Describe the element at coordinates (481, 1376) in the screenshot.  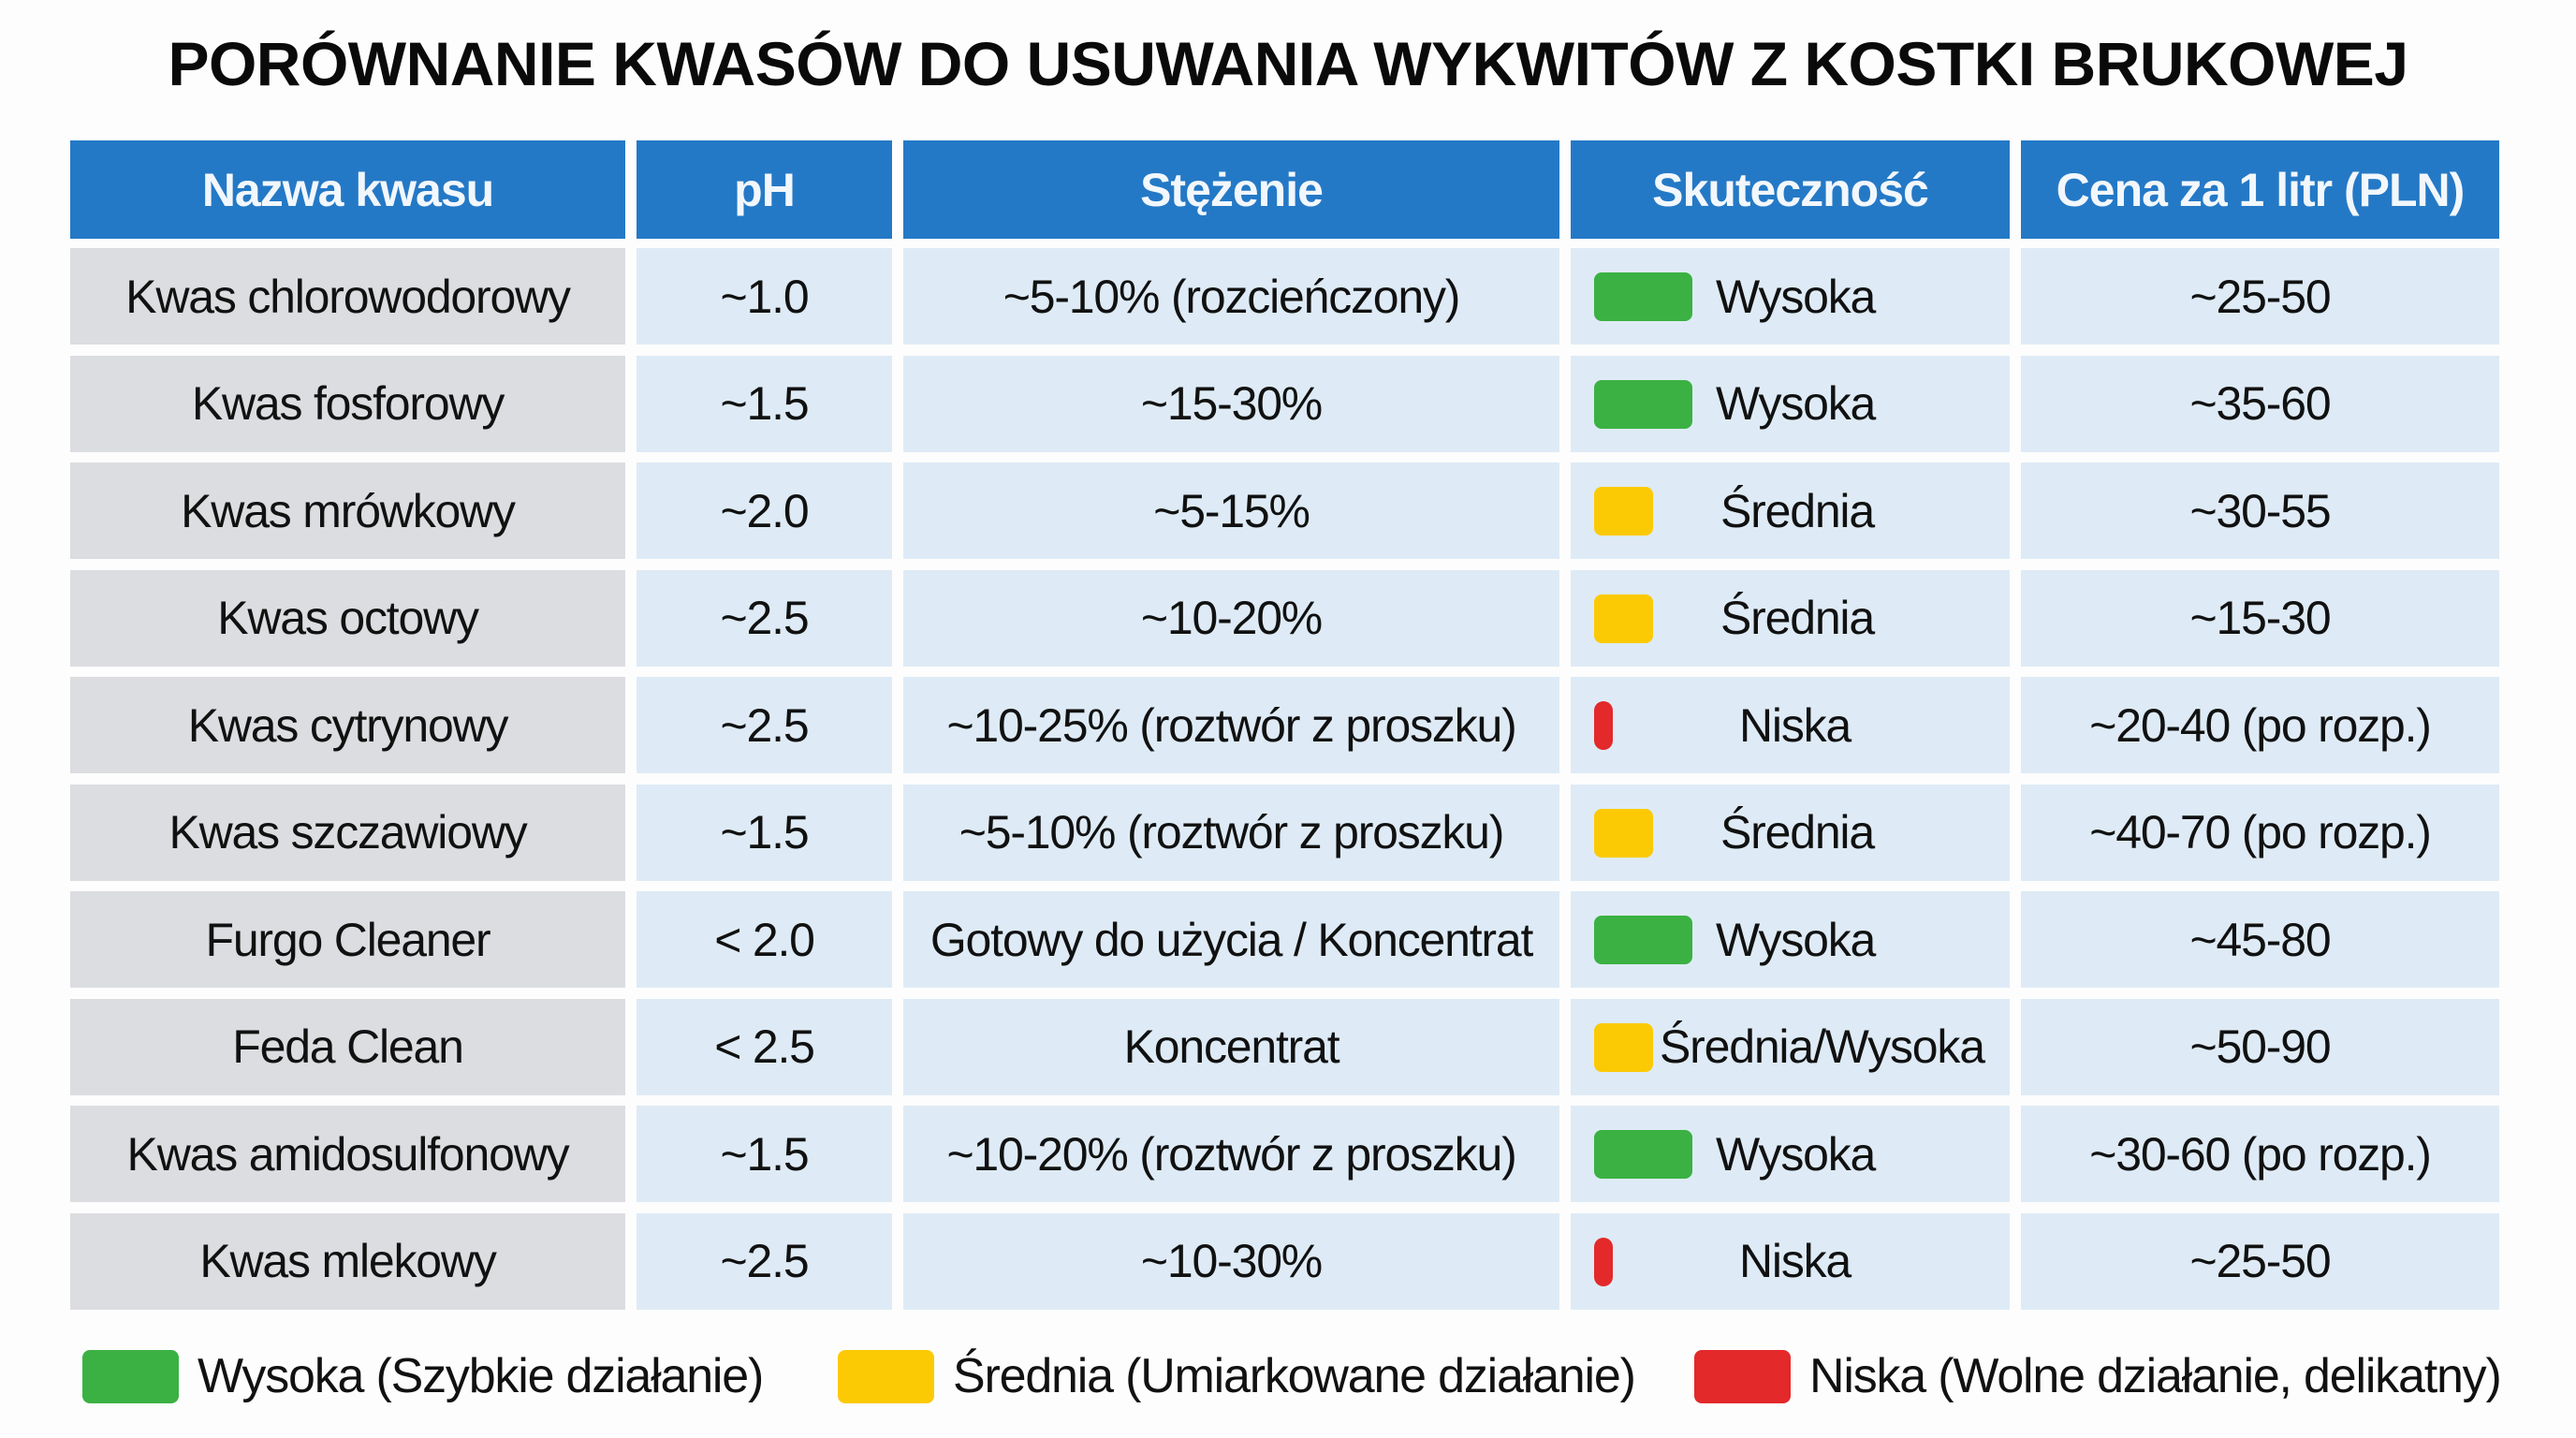
I see `legend-label: Wysoka (Szybkie działanie)` at that location.